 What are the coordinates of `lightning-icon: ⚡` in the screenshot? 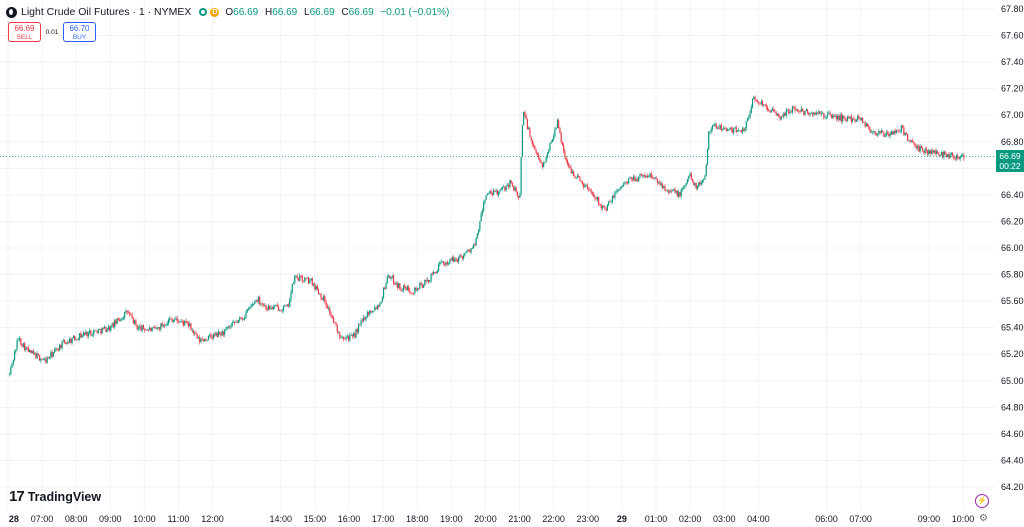 It's located at (982, 501).